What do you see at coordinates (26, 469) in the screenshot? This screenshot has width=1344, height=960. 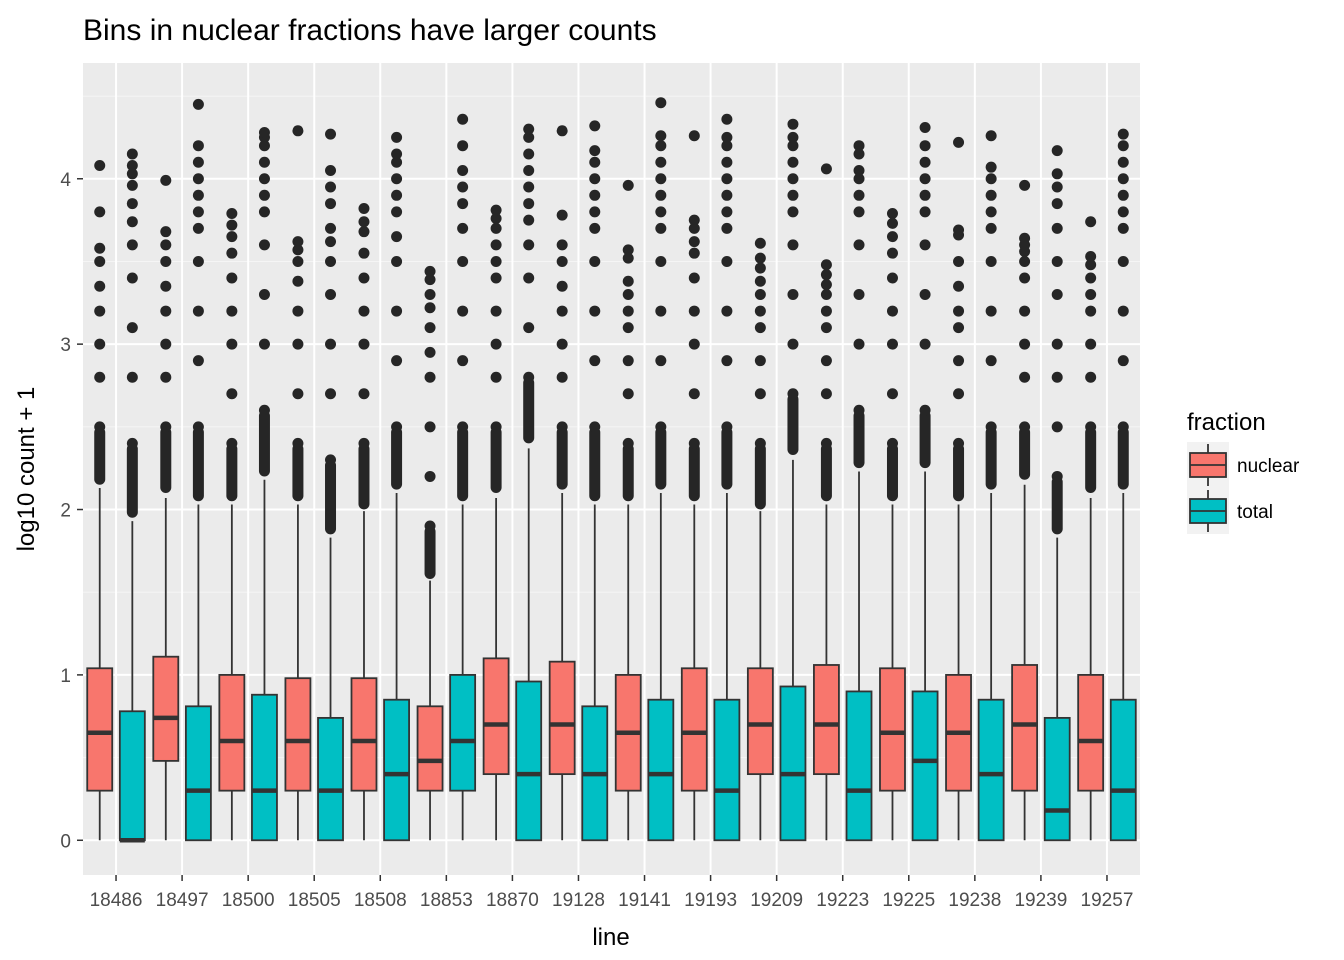 I see `y-axis-title: log10 count + 1` at bounding box center [26, 469].